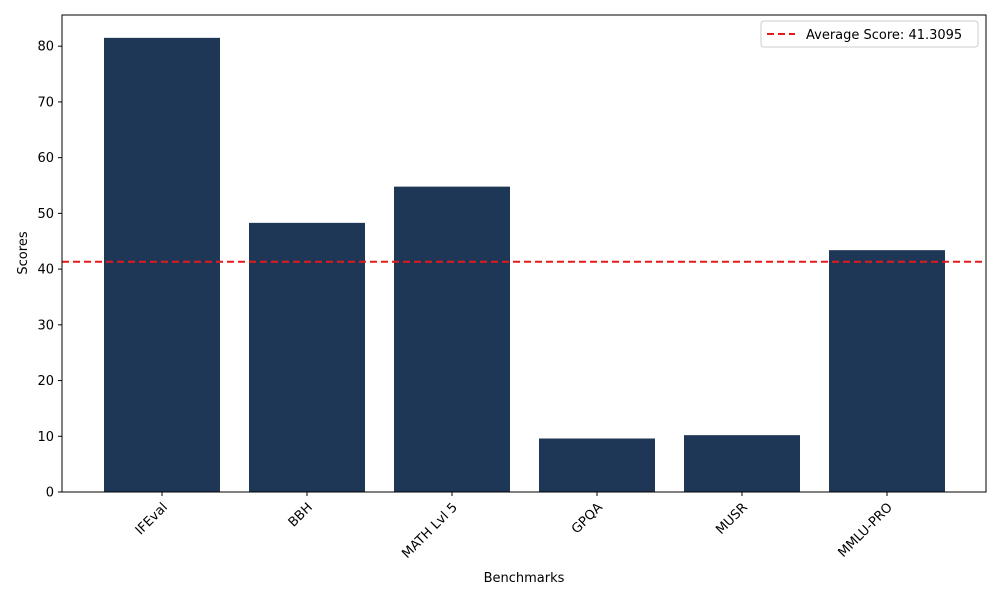 The image size is (1000, 600). What do you see at coordinates (429, 530) in the screenshot?
I see `x-tick-label: MATH Lvl 5` at bounding box center [429, 530].